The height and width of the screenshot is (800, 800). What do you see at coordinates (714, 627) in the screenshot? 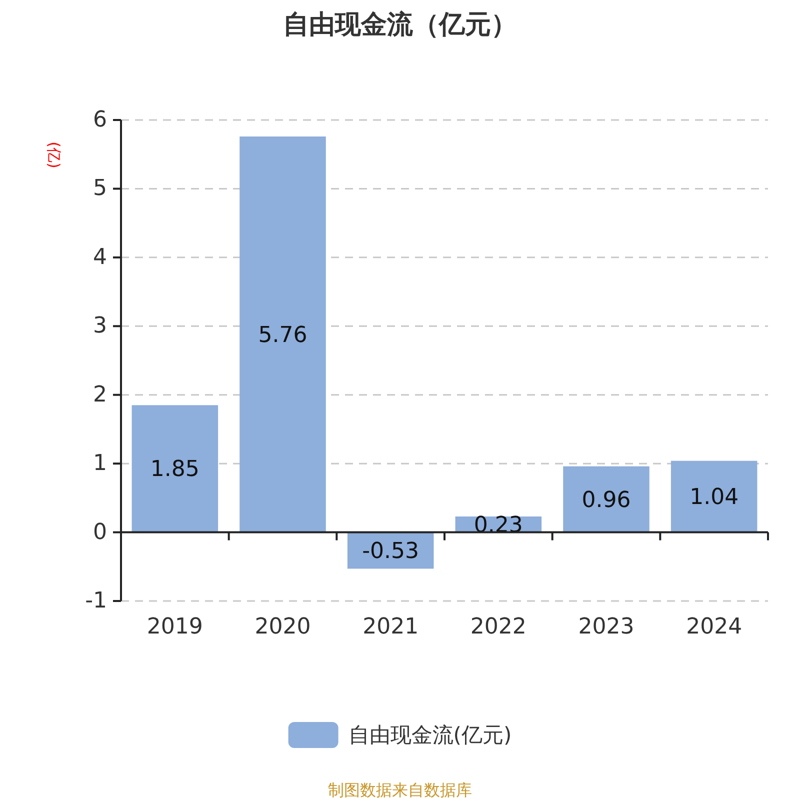
I see `x-tick-label: 2024` at bounding box center [714, 627].